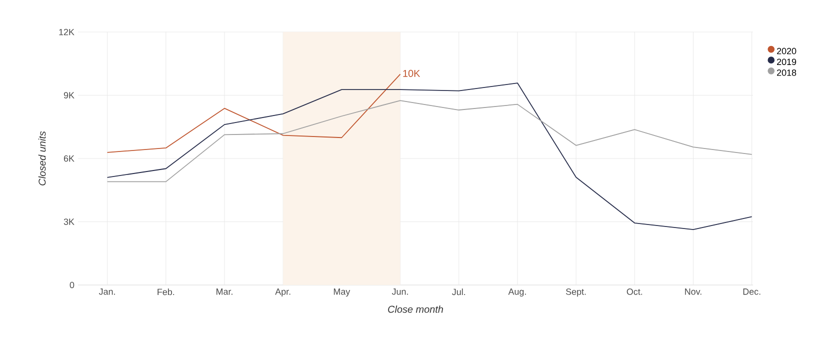 The image size is (825, 337). What do you see at coordinates (400, 291) in the screenshot?
I see `x-tick-label: Jun.` at bounding box center [400, 291].